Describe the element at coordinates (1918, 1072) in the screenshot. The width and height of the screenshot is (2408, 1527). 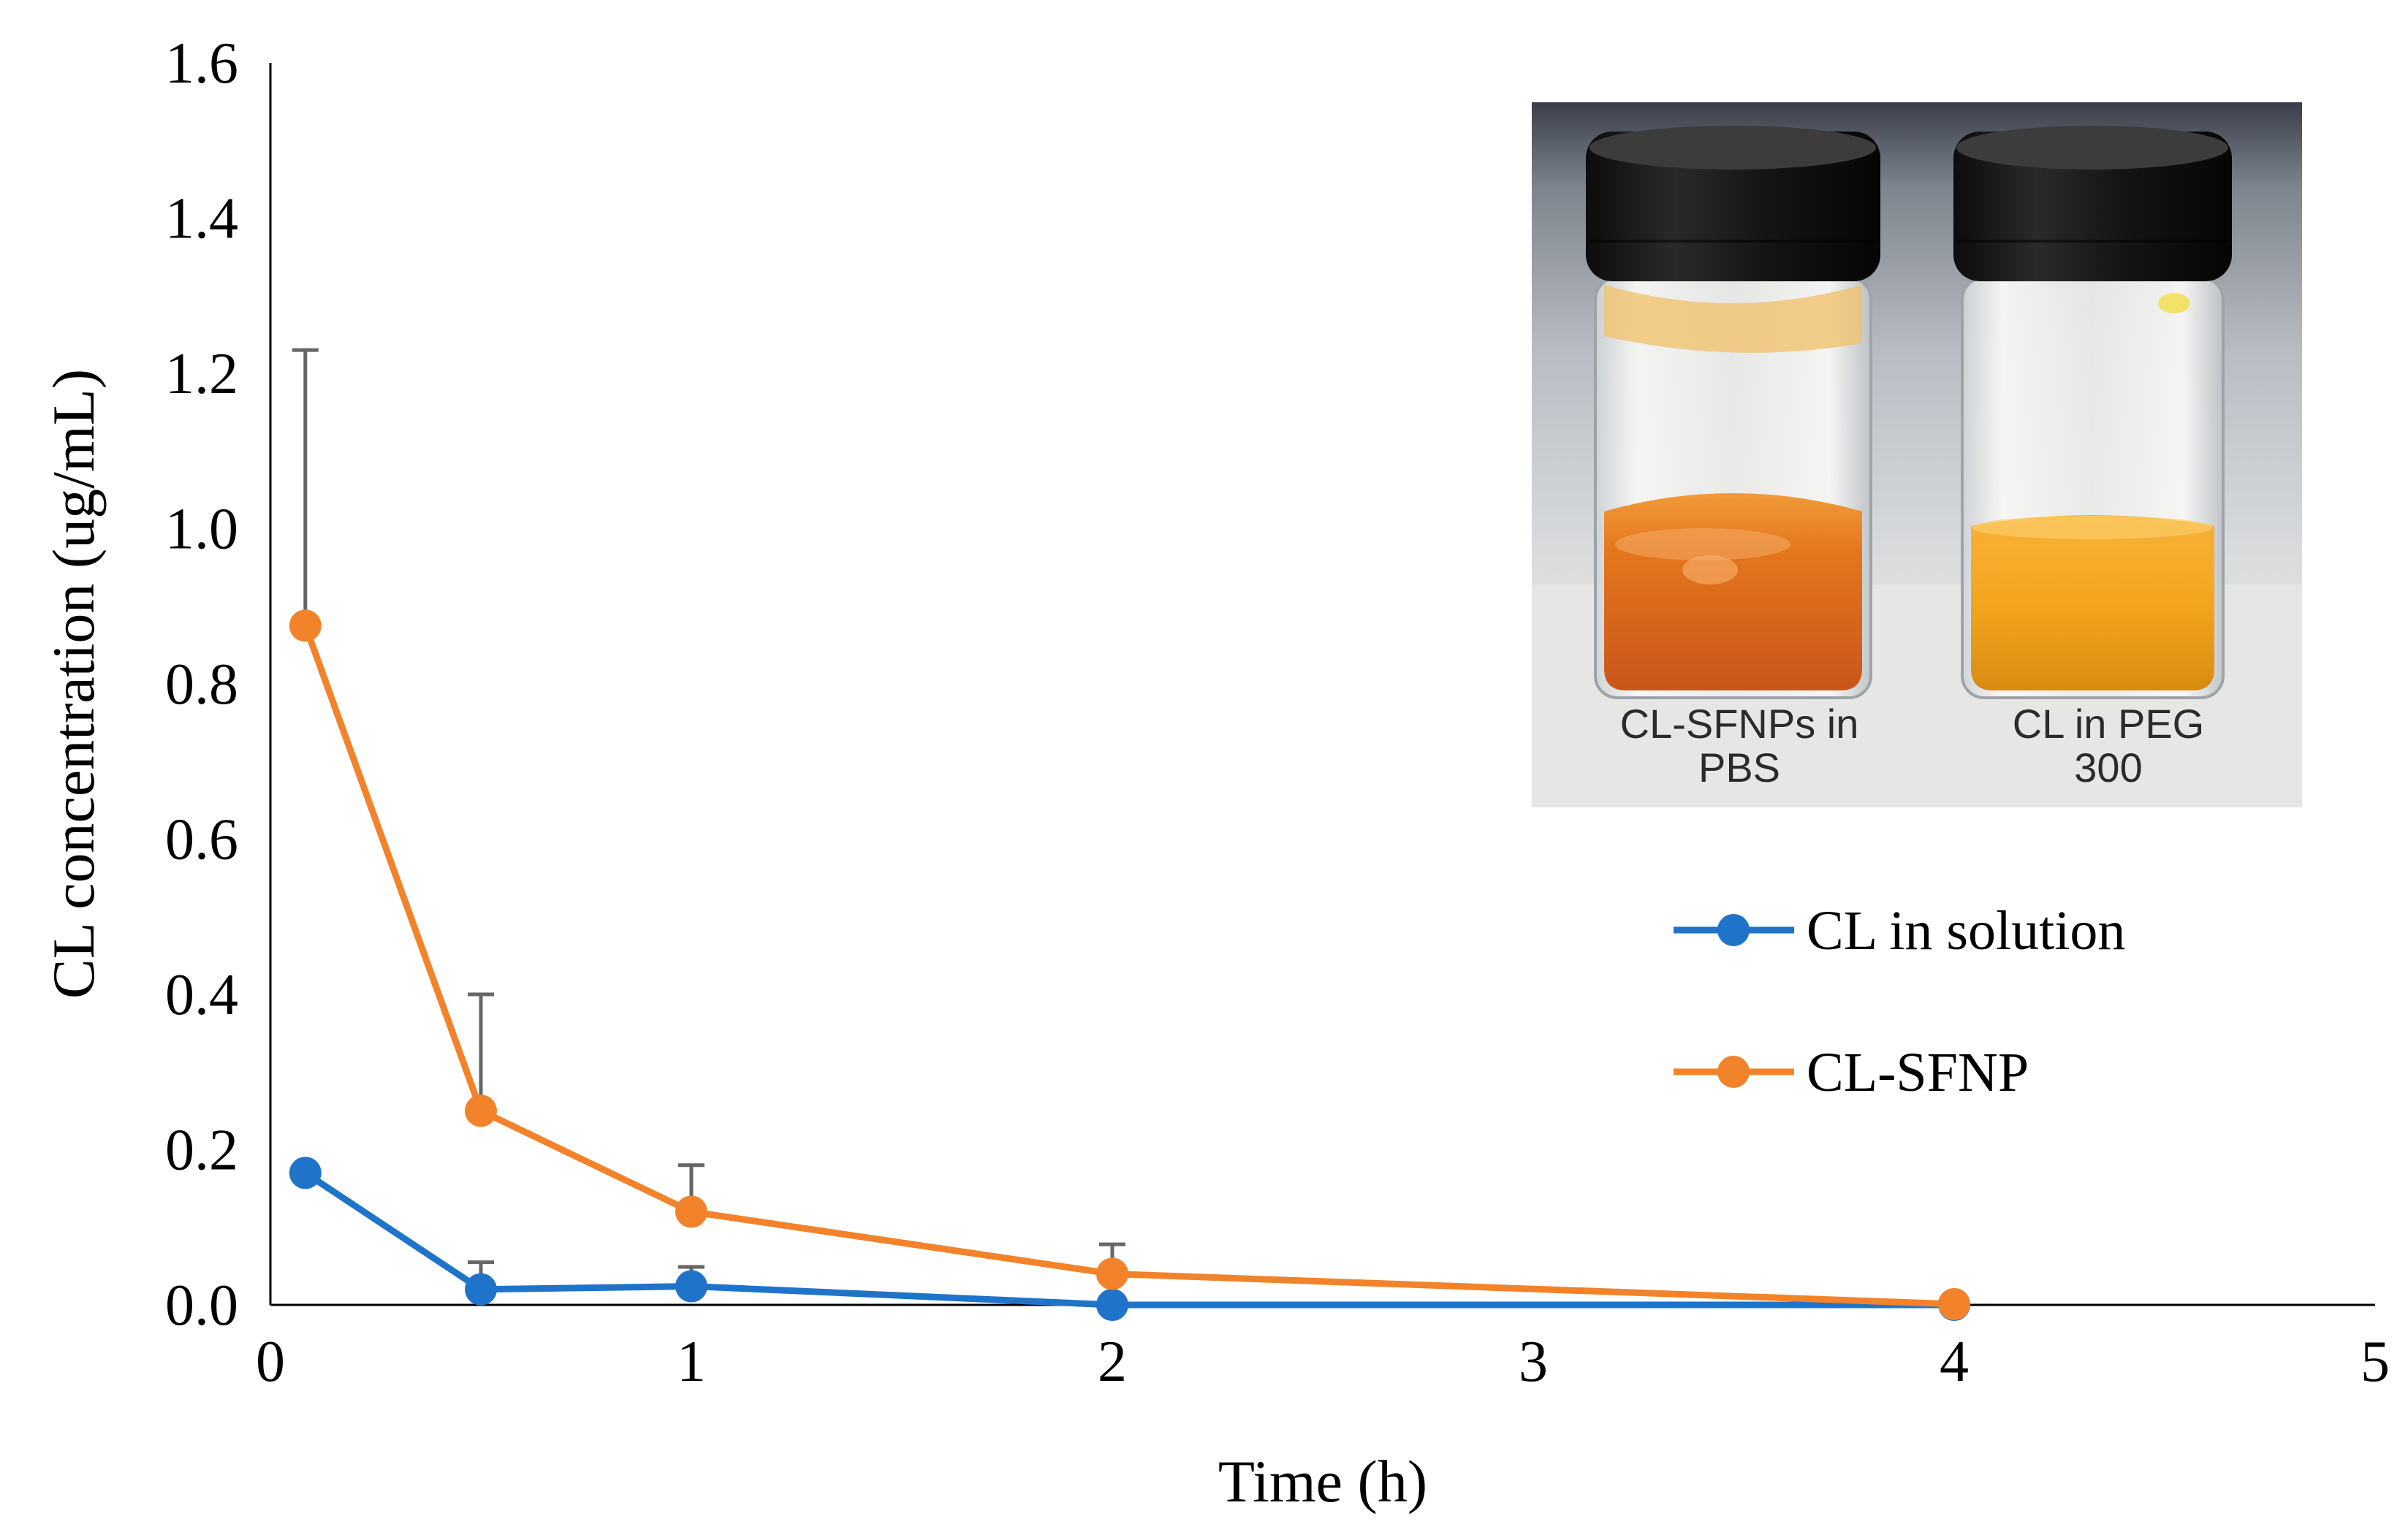
I see `legend-label-cl-sfnp: CL-SFNP` at that location.